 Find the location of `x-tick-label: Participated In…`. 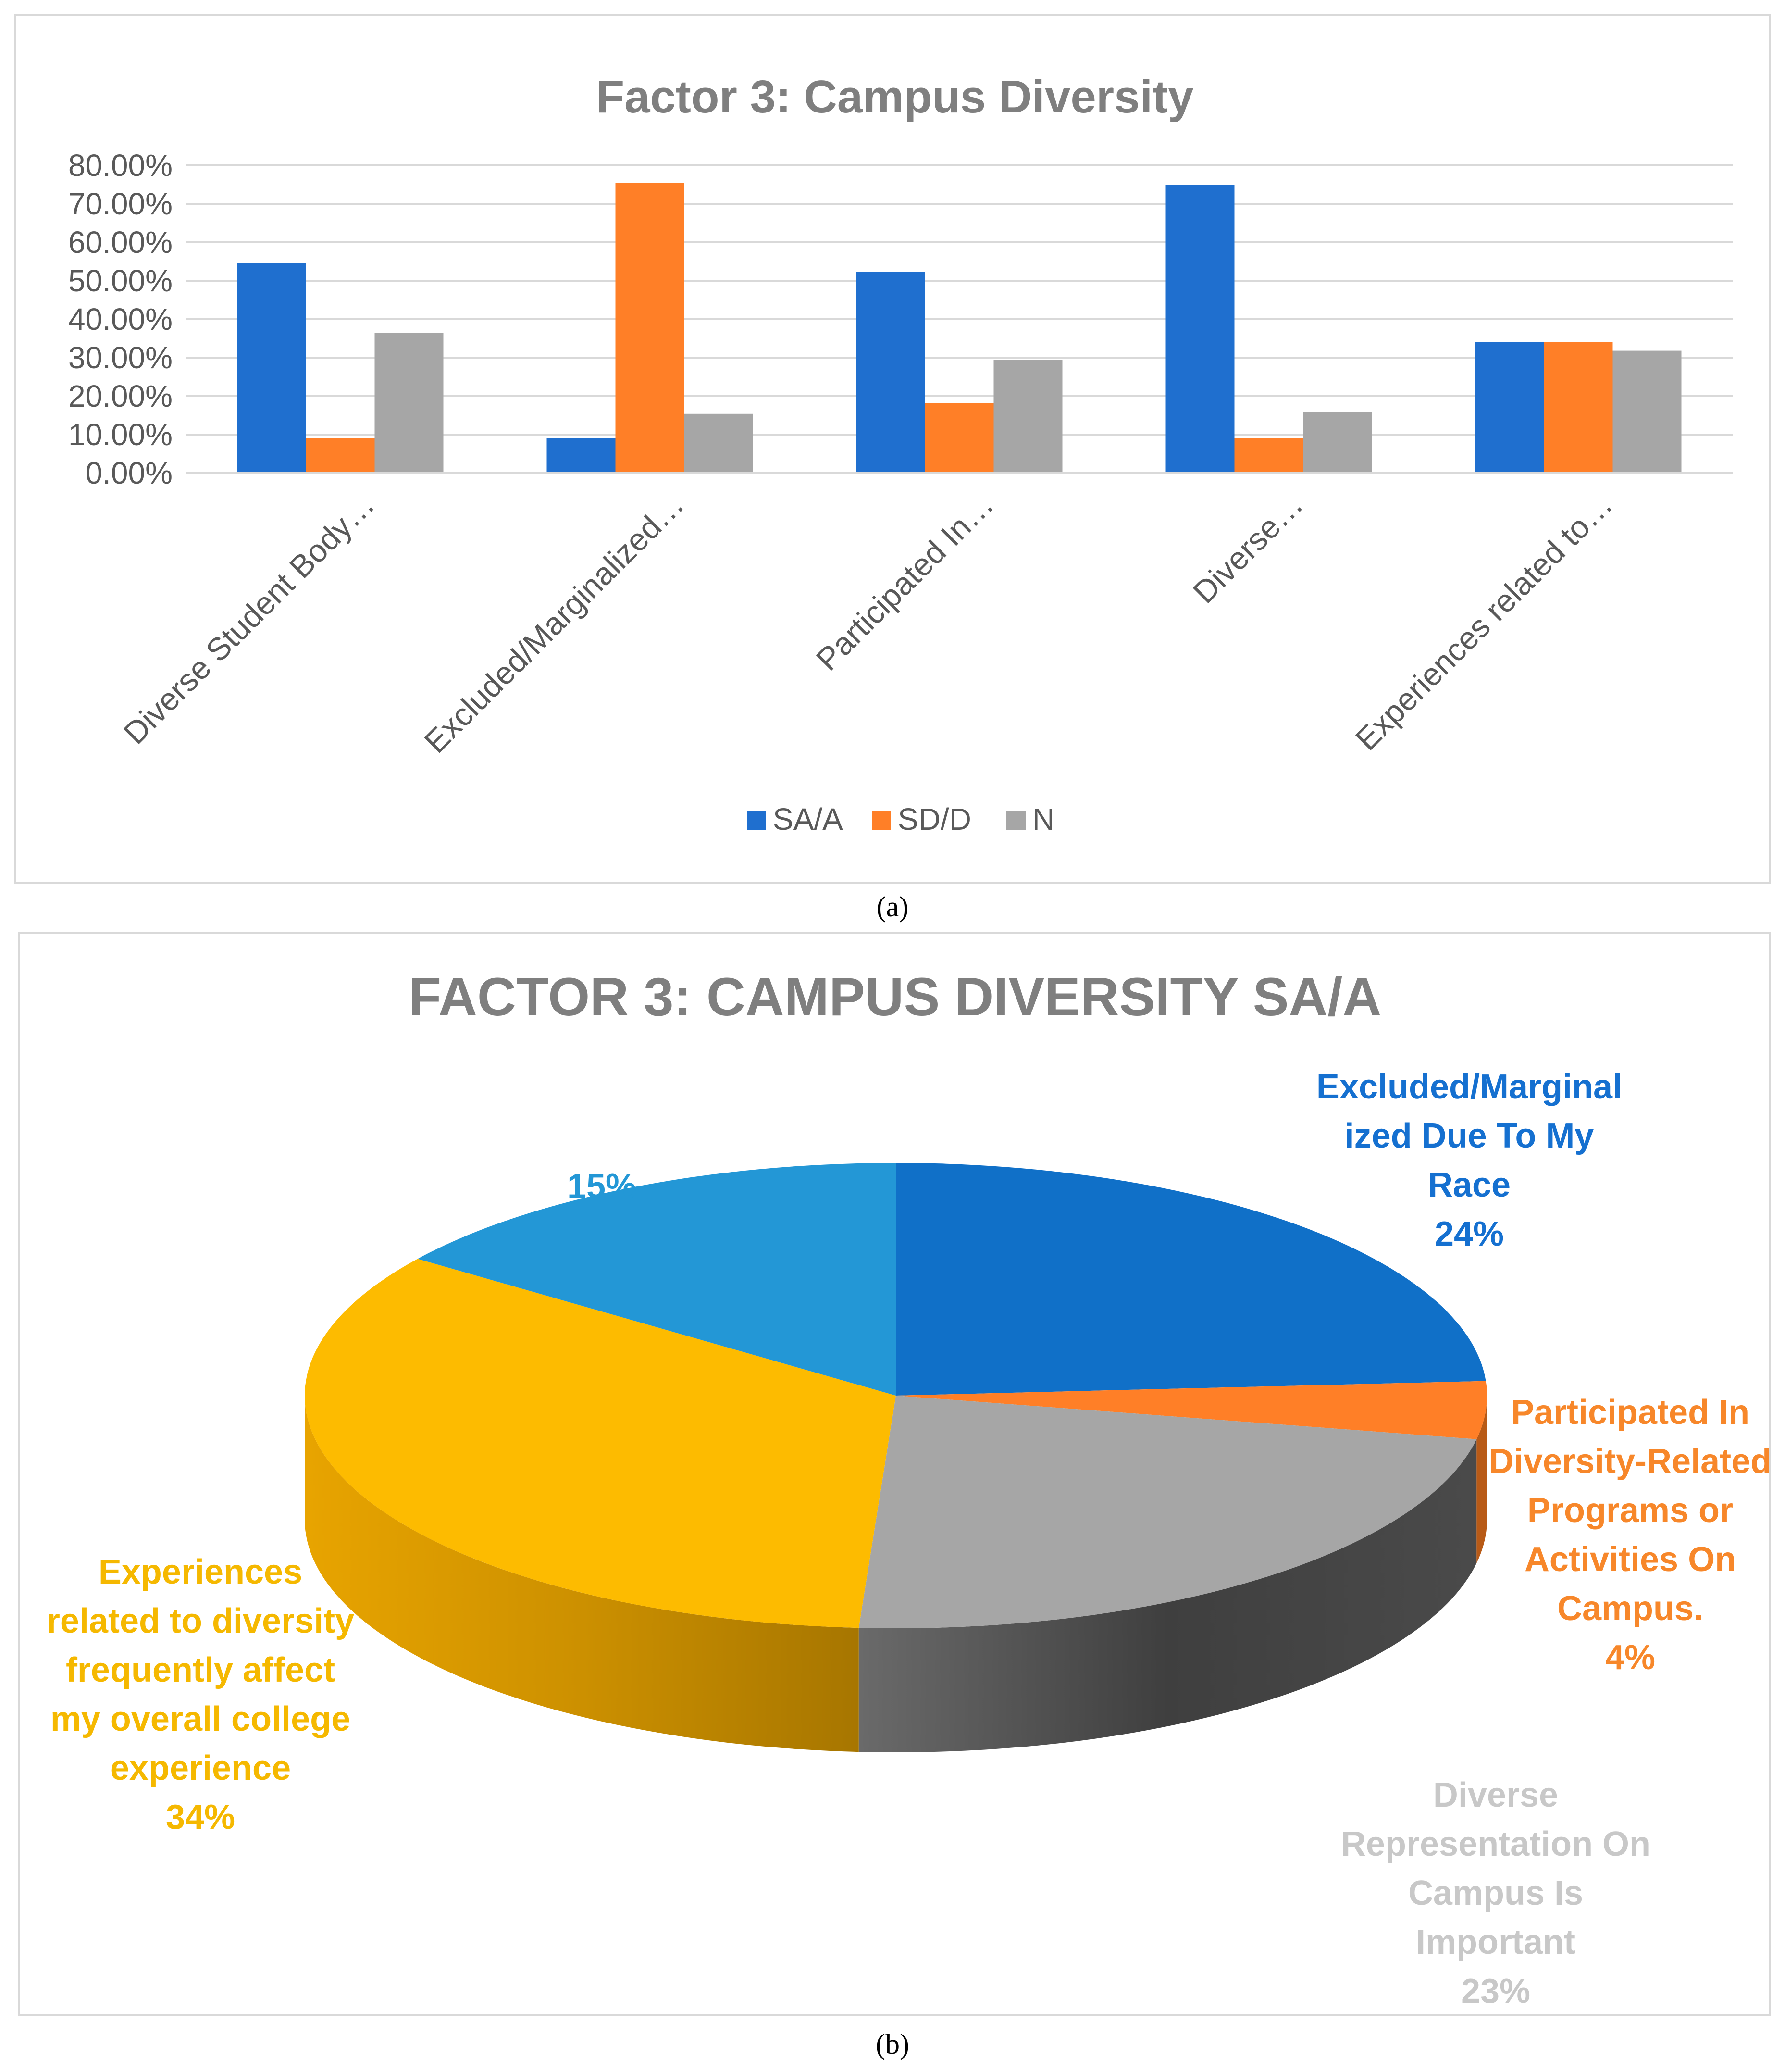

x-tick-label: Participated In… is located at coordinates (905, 582).